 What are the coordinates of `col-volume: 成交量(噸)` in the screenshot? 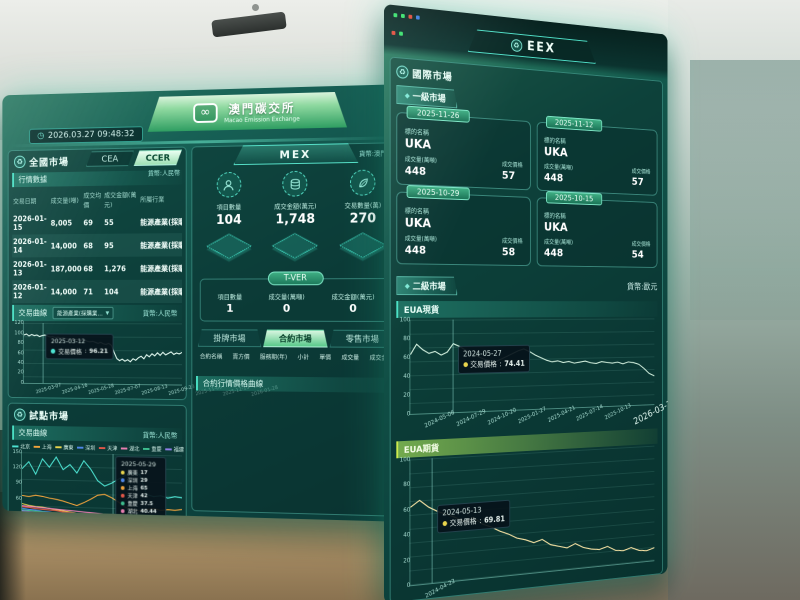 It's located at (64, 200).